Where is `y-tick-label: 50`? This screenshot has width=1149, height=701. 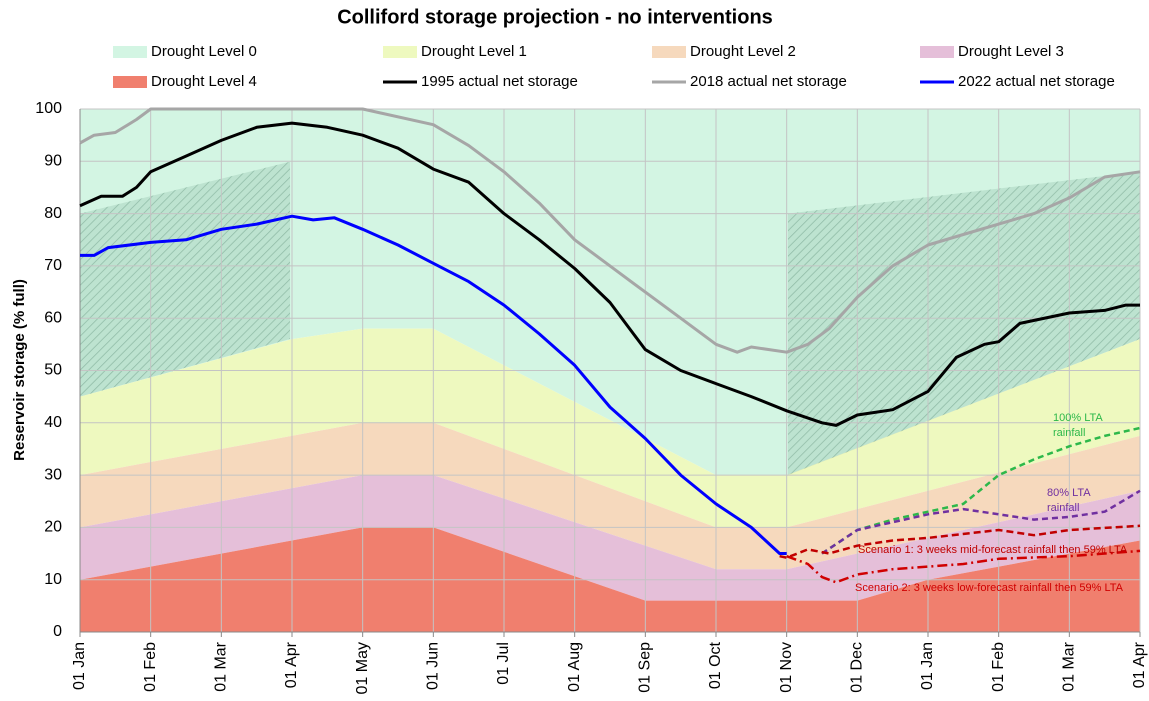
y-tick-label: 50 is located at coordinates (53, 370).